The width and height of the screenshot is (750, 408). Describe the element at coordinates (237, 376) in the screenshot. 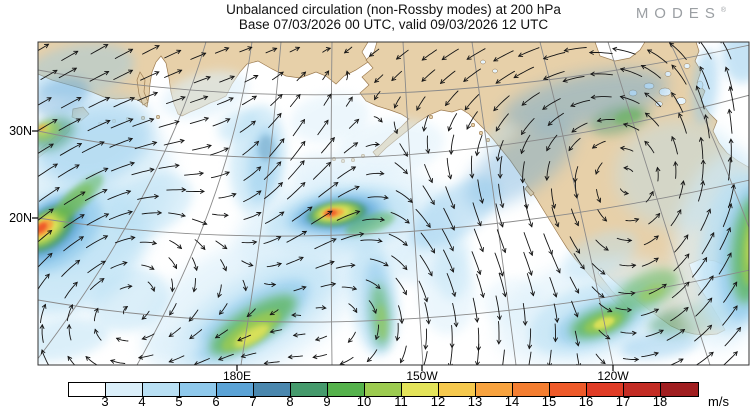

I see `lon-tick-label: 180E` at that location.